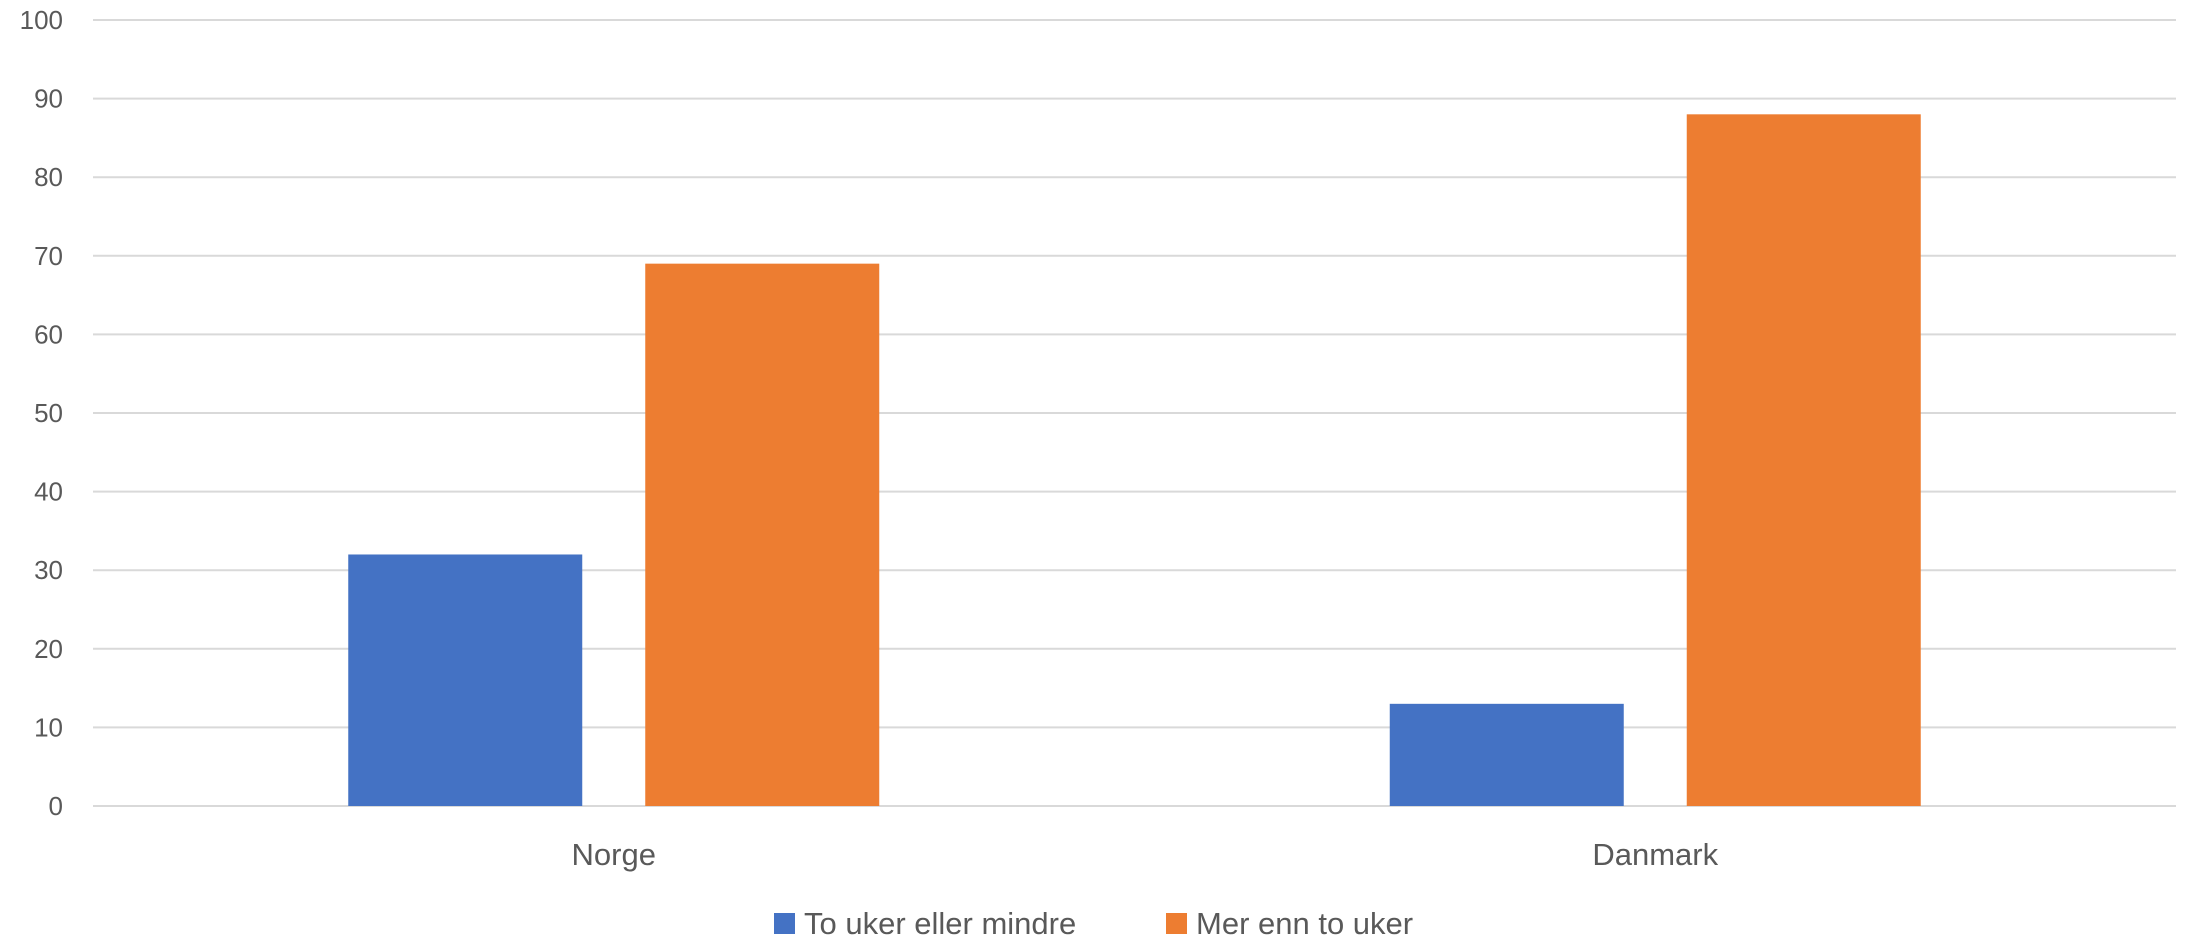  What do you see at coordinates (48, 256) in the screenshot?
I see `y-tick-label: 70` at bounding box center [48, 256].